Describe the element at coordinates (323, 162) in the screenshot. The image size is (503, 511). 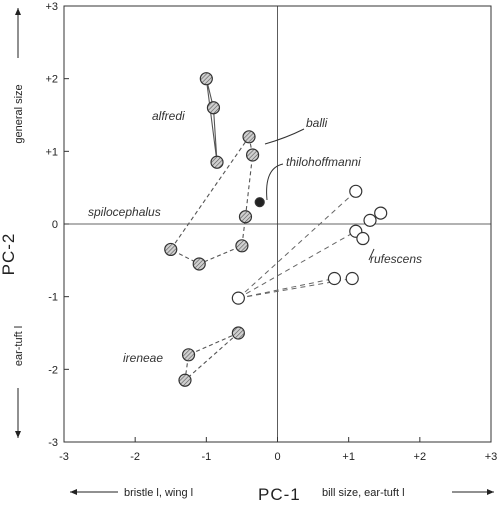
I see `label-thilohoffmanni: thilohoffmanni` at that location.